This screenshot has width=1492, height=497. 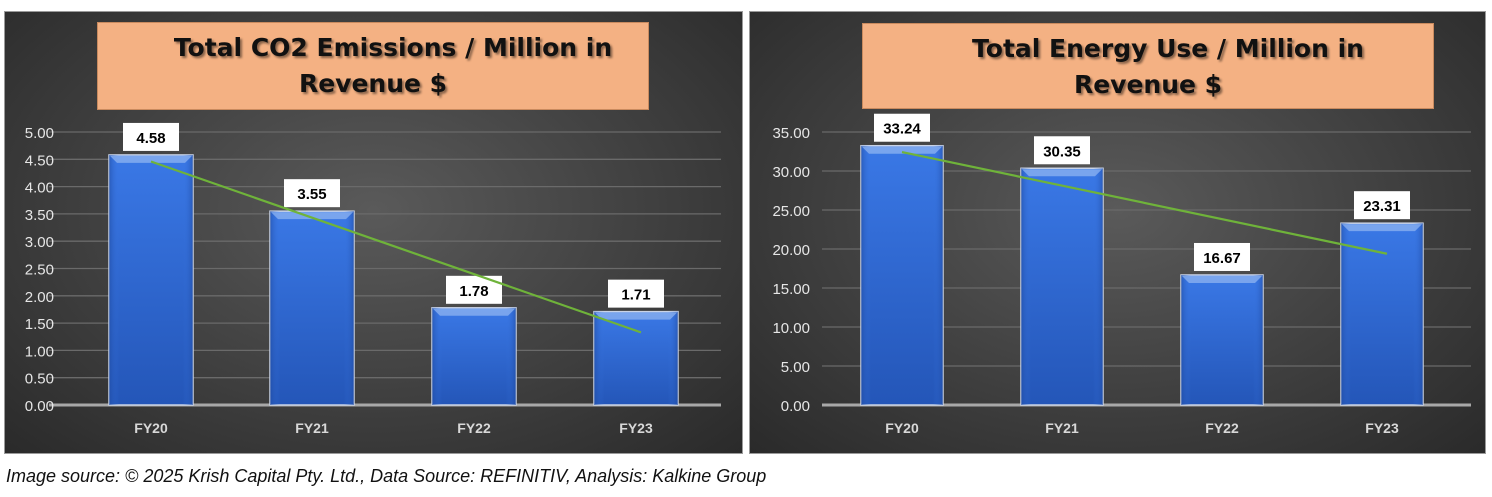 What do you see at coordinates (1148, 66) in the screenshot?
I see `chart-title: Total Energy Use / Million in Revenue $` at bounding box center [1148, 66].